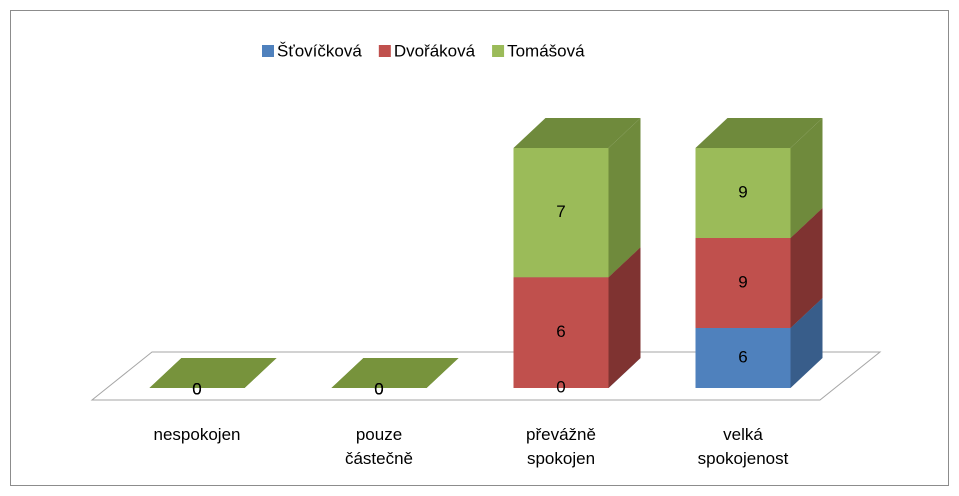 Image resolution: width=959 pixels, height=496 pixels. Describe the element at coordinates (486, 376) in the screenshot. I see `floor` at that location.